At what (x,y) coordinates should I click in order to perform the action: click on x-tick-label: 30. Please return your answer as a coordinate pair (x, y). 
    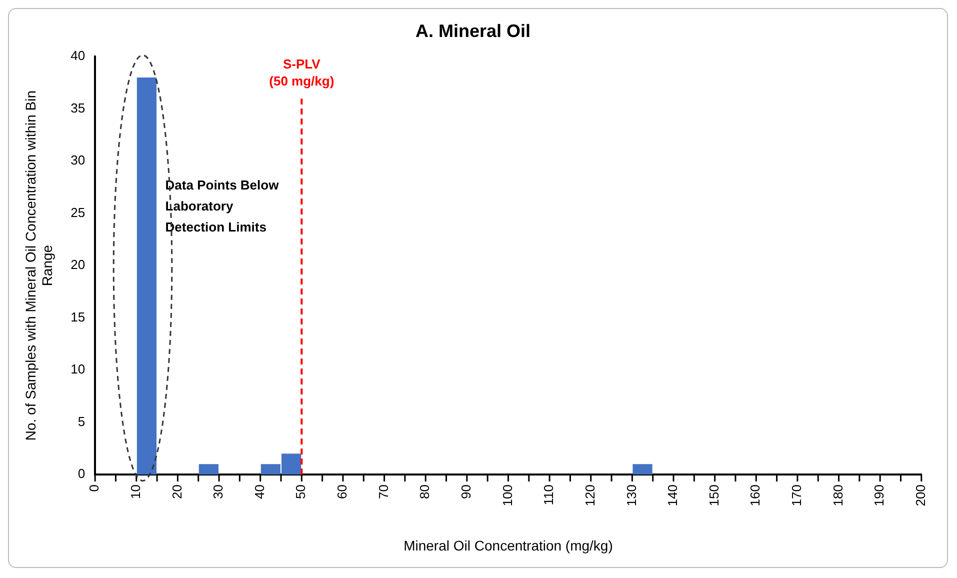
    Looking at the image, I should click on (218, 491).